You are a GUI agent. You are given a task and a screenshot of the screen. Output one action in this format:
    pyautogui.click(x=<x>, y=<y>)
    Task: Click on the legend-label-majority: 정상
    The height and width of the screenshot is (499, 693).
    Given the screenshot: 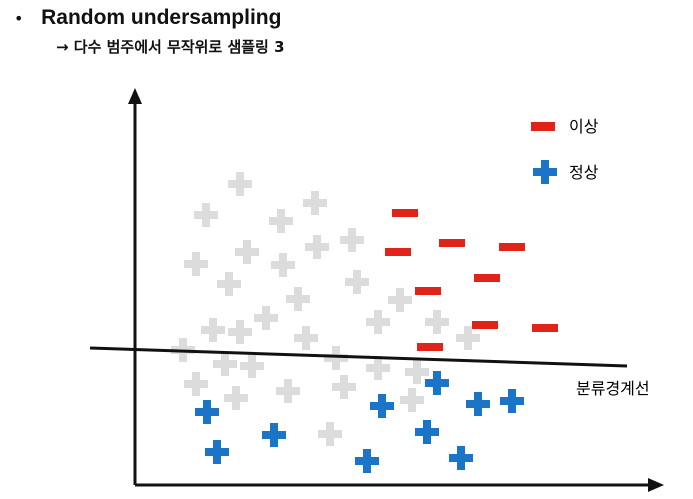 What is the action you would take?
    pyautogui.click(x=584, y=172)
    